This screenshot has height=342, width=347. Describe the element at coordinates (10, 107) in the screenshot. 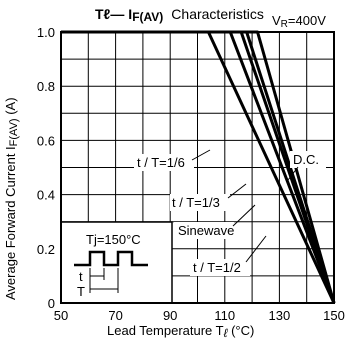

I see `y-axis-label-unit: (A)` at that location.